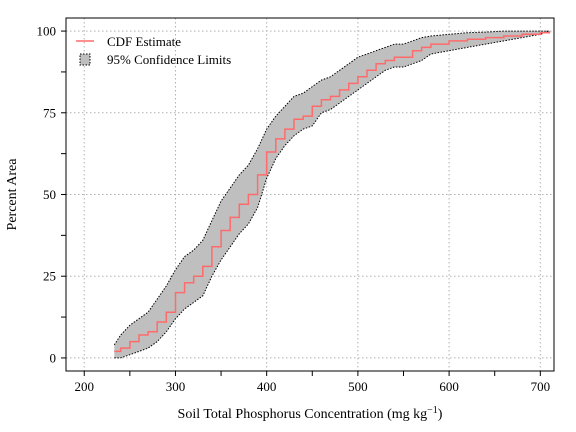 The image size is (576, 432). I want to click on y-tick-label: 50, so click(49, 194).